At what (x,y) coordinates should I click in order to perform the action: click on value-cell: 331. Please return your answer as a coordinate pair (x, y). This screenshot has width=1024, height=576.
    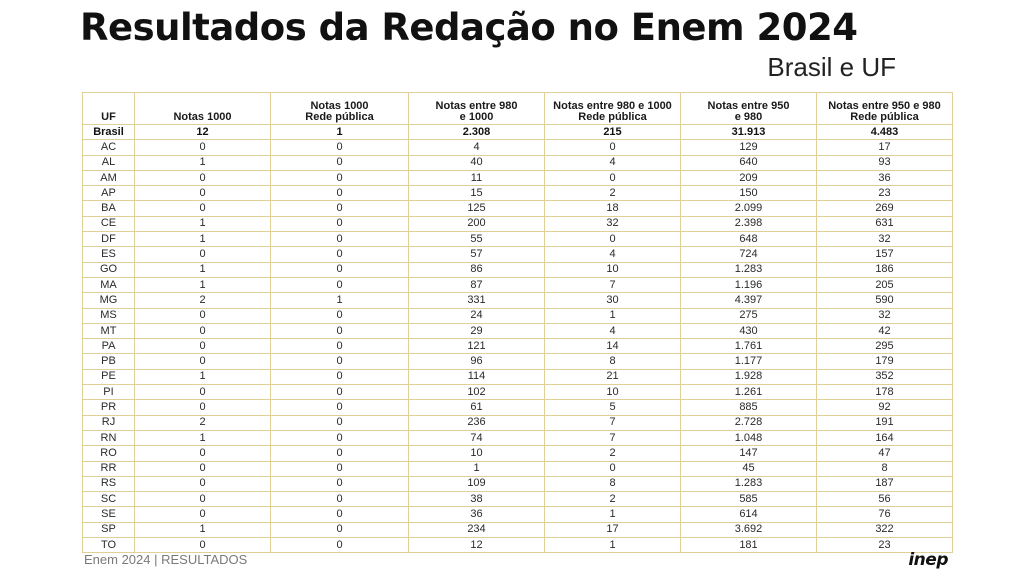
    Looking at the image, I should click on (476, 300).